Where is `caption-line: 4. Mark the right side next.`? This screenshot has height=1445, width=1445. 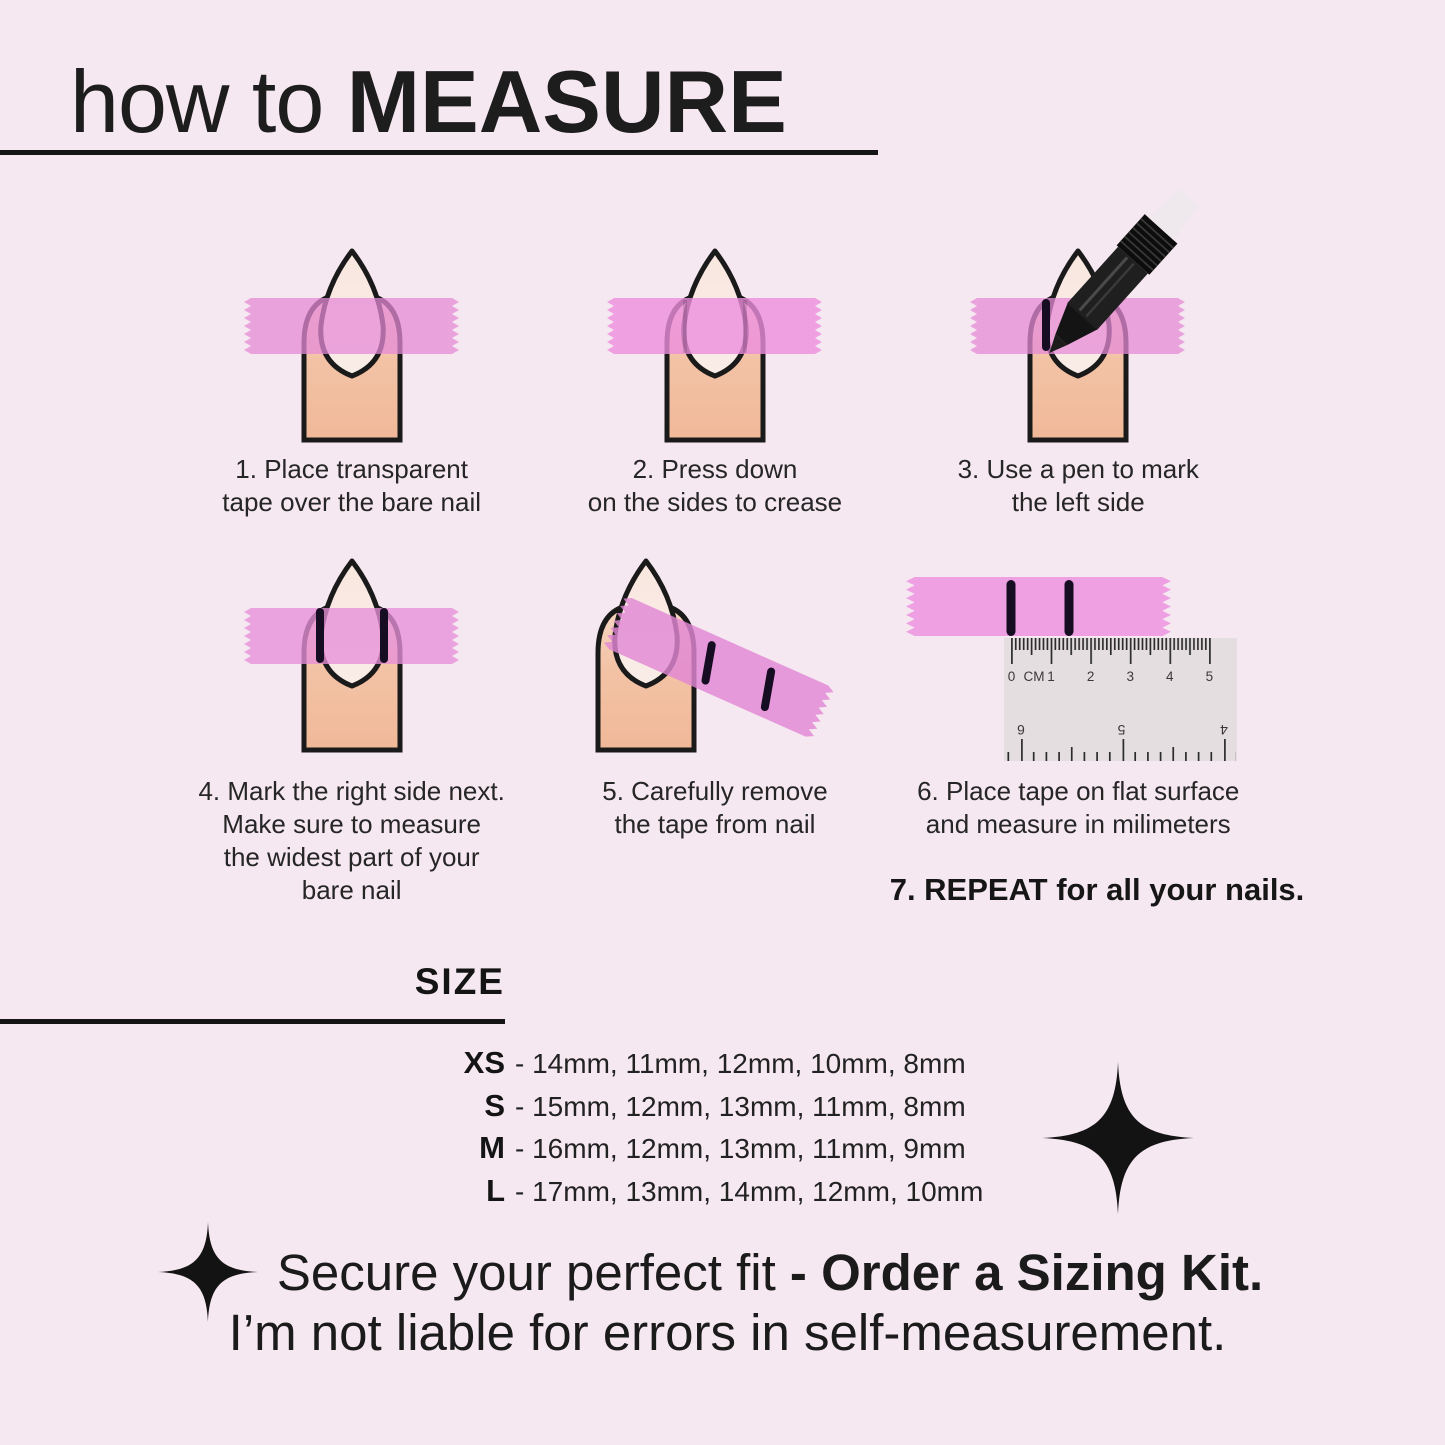
caption-line: 4. Mark the right side next. is located at coordinates (351, 791).